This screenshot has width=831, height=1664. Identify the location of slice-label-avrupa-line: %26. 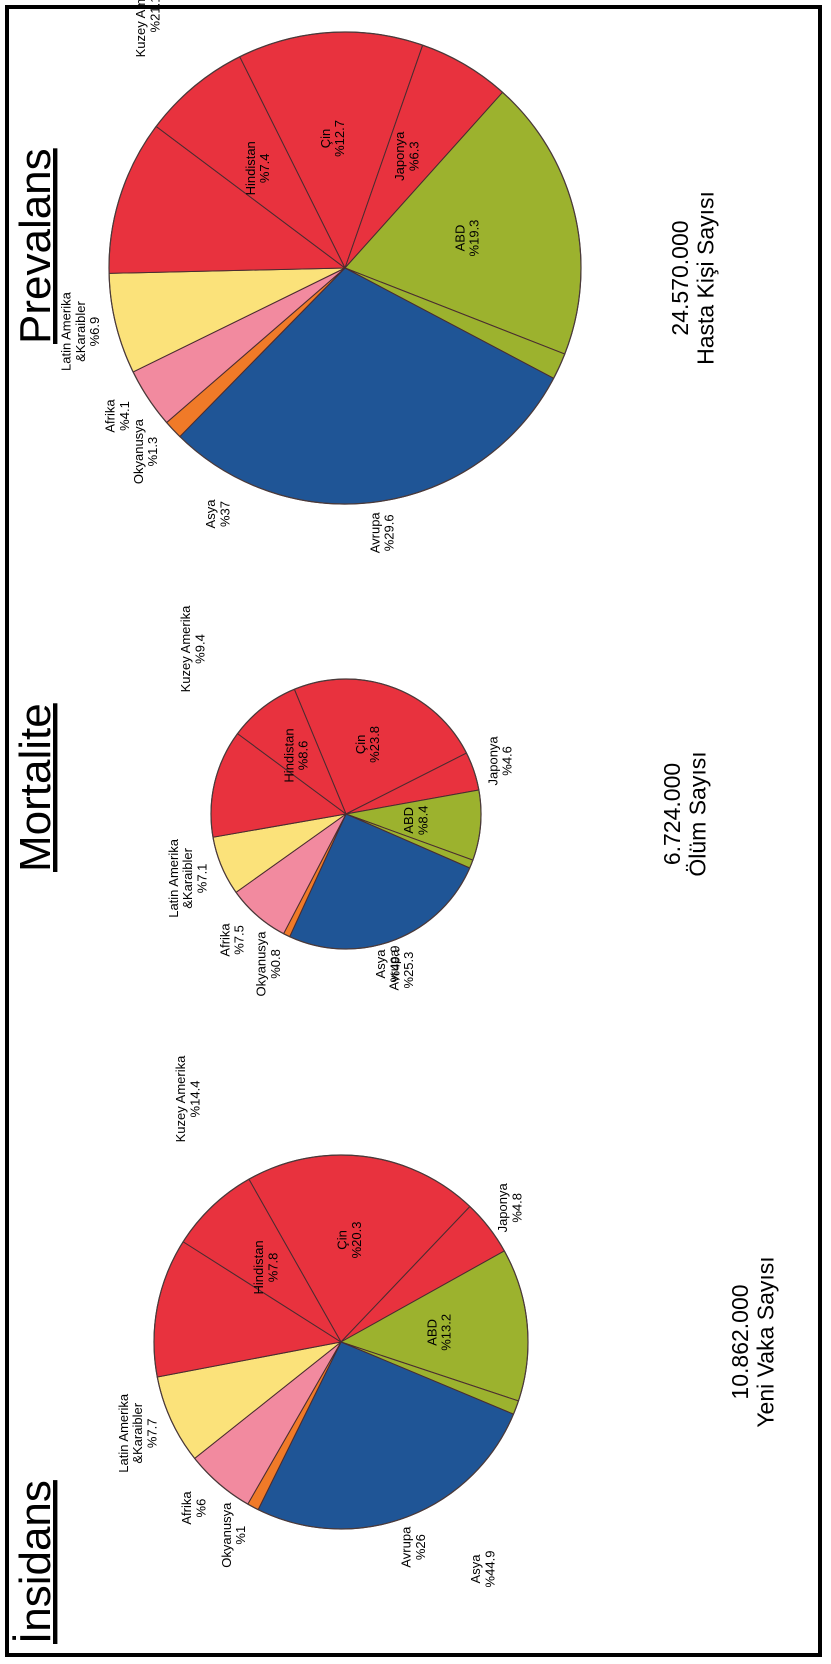
(420, 1547).